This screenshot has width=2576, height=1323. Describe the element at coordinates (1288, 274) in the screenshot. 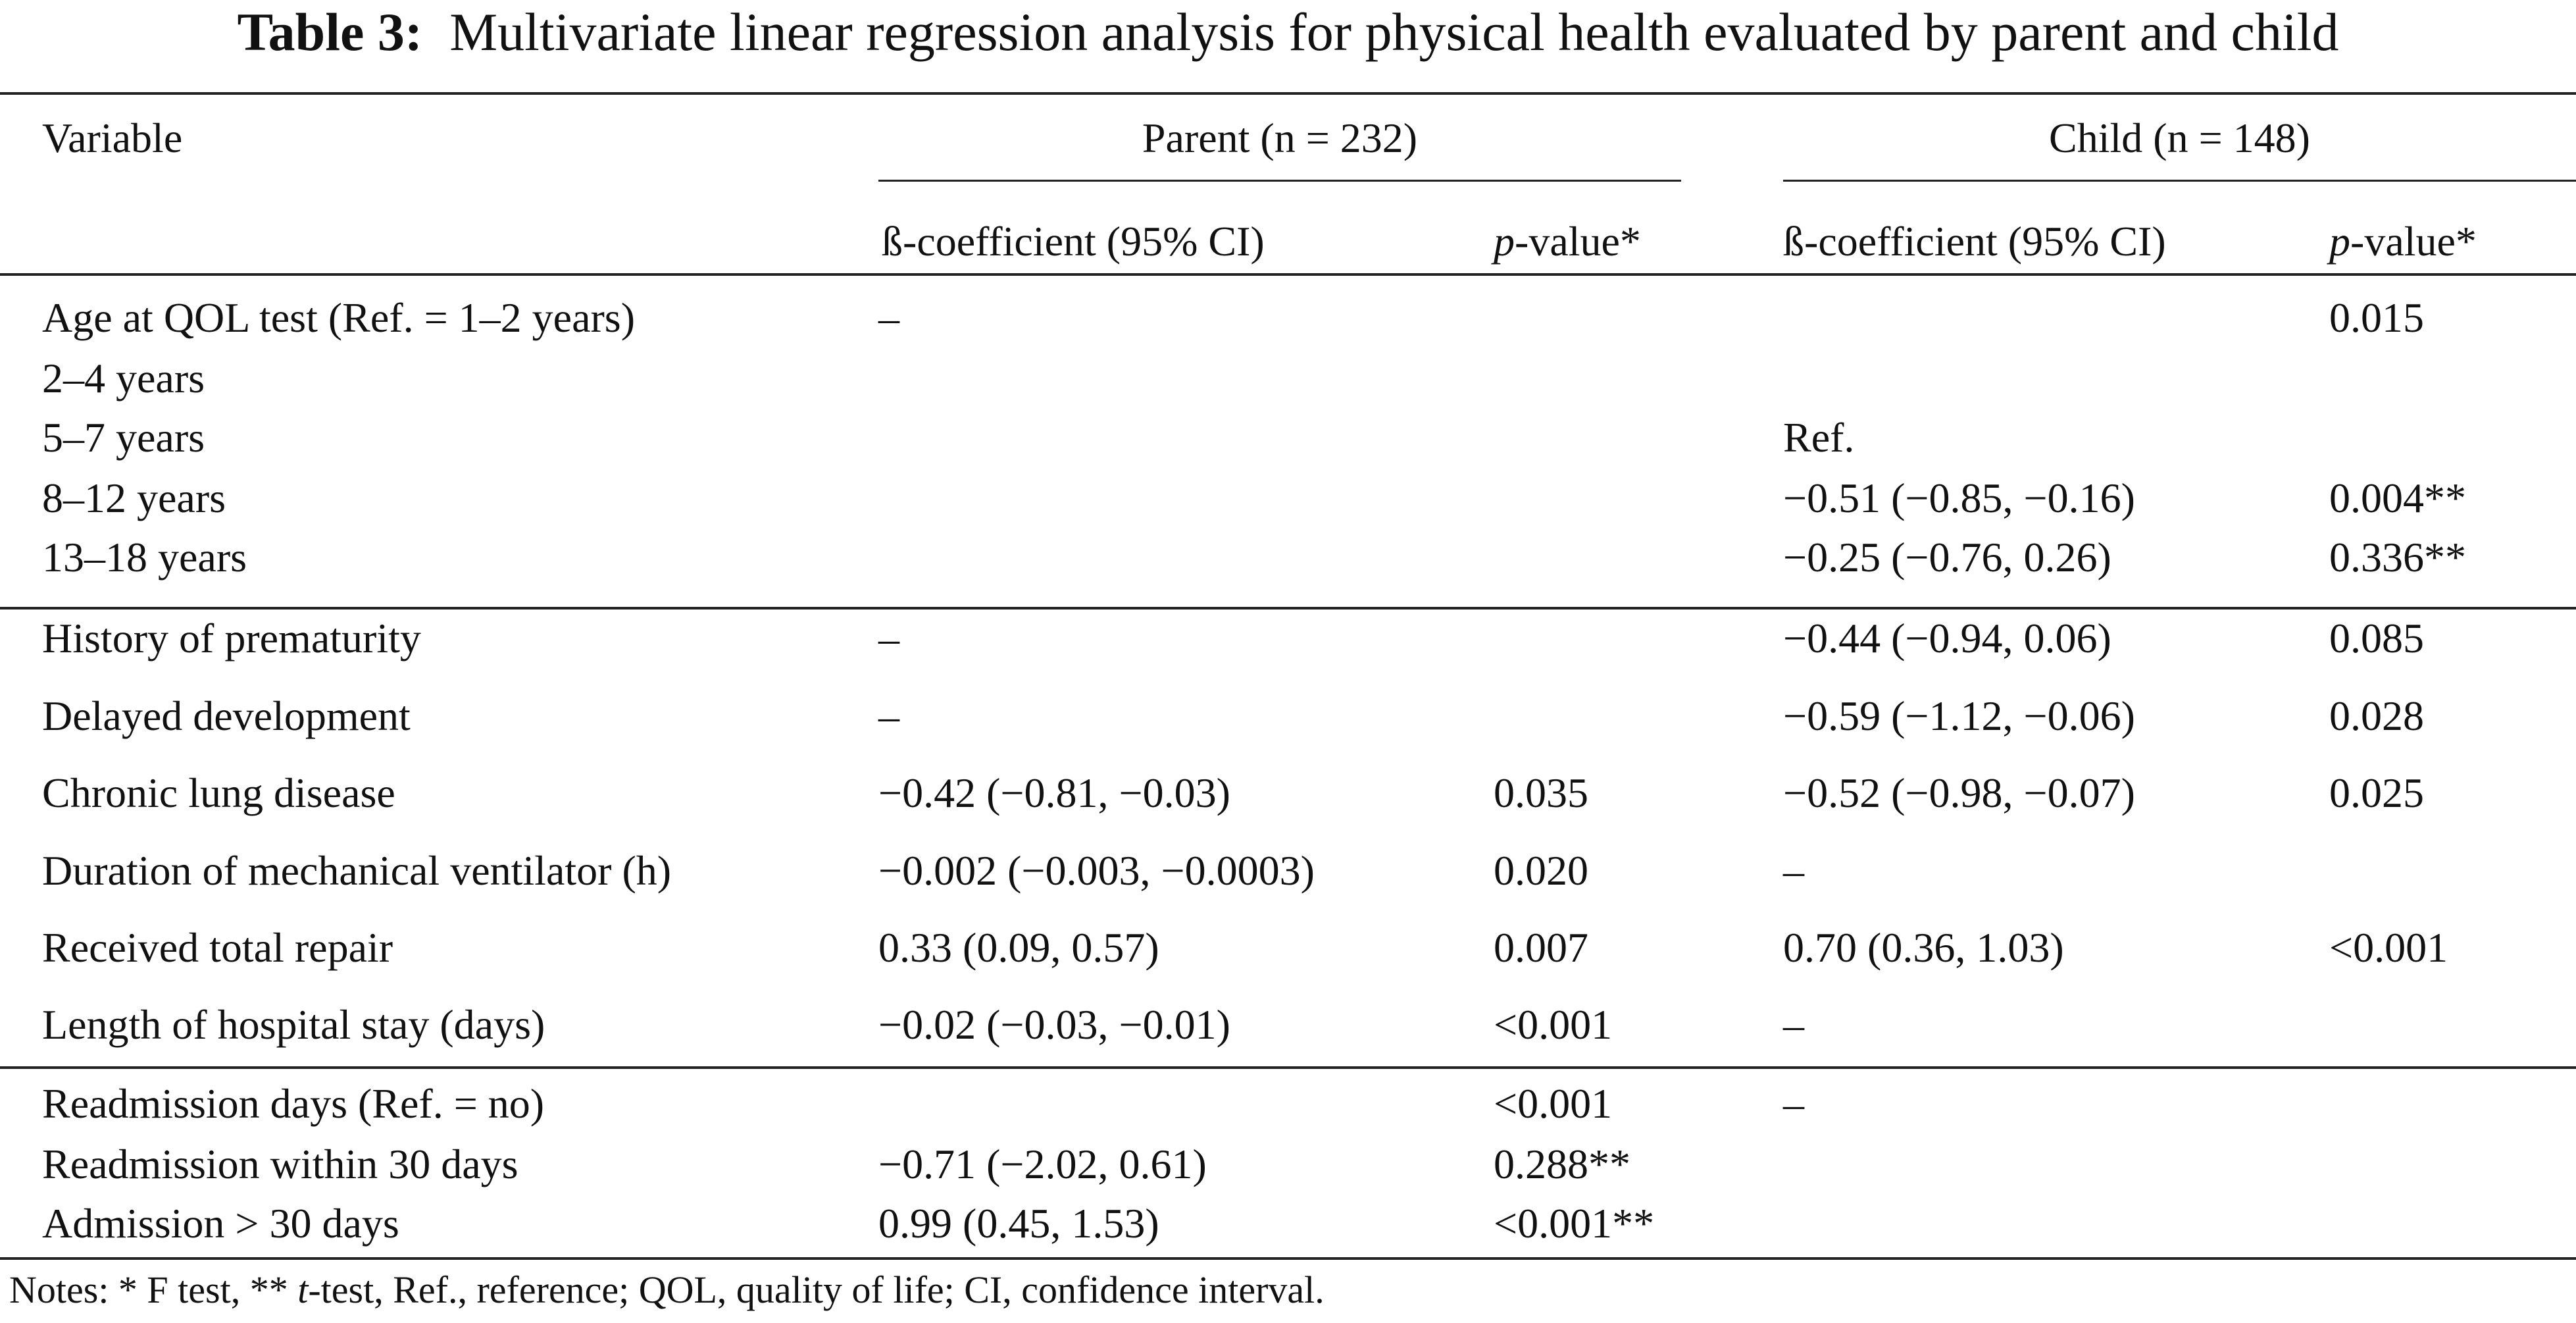

I see `header-rule` at that location.